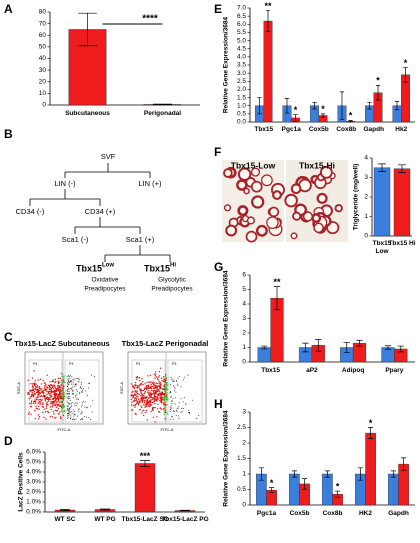  What do you see at coordinates (87, 113) in the screenshot?
I see `x-tick-label: Subcutaneous` at bounding box center [87, 113].